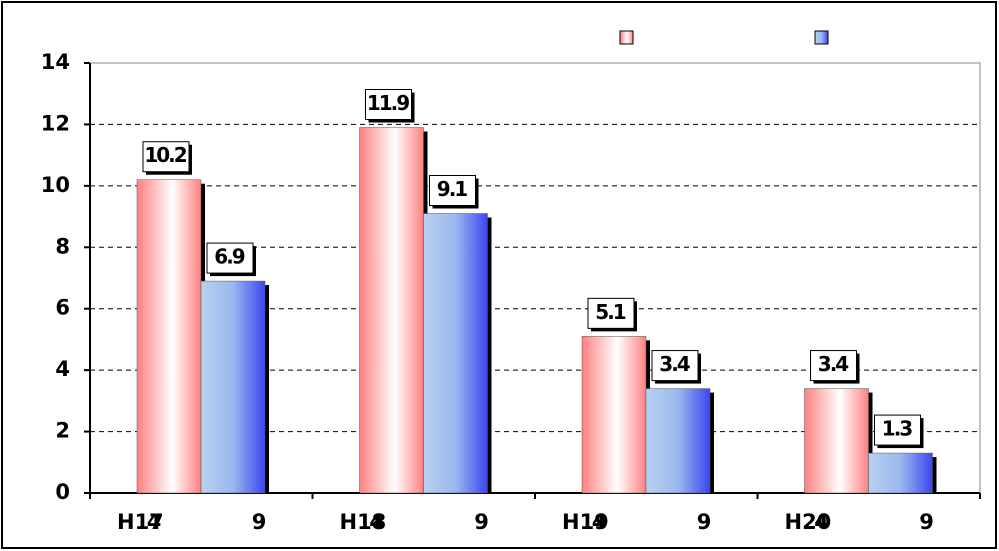 The height and width of the screenshot is (551, 999). What do you see at coordinates (808, 522) in the screenshot?
I see `x-tick-label: H20` at bounding box center [808, 522].